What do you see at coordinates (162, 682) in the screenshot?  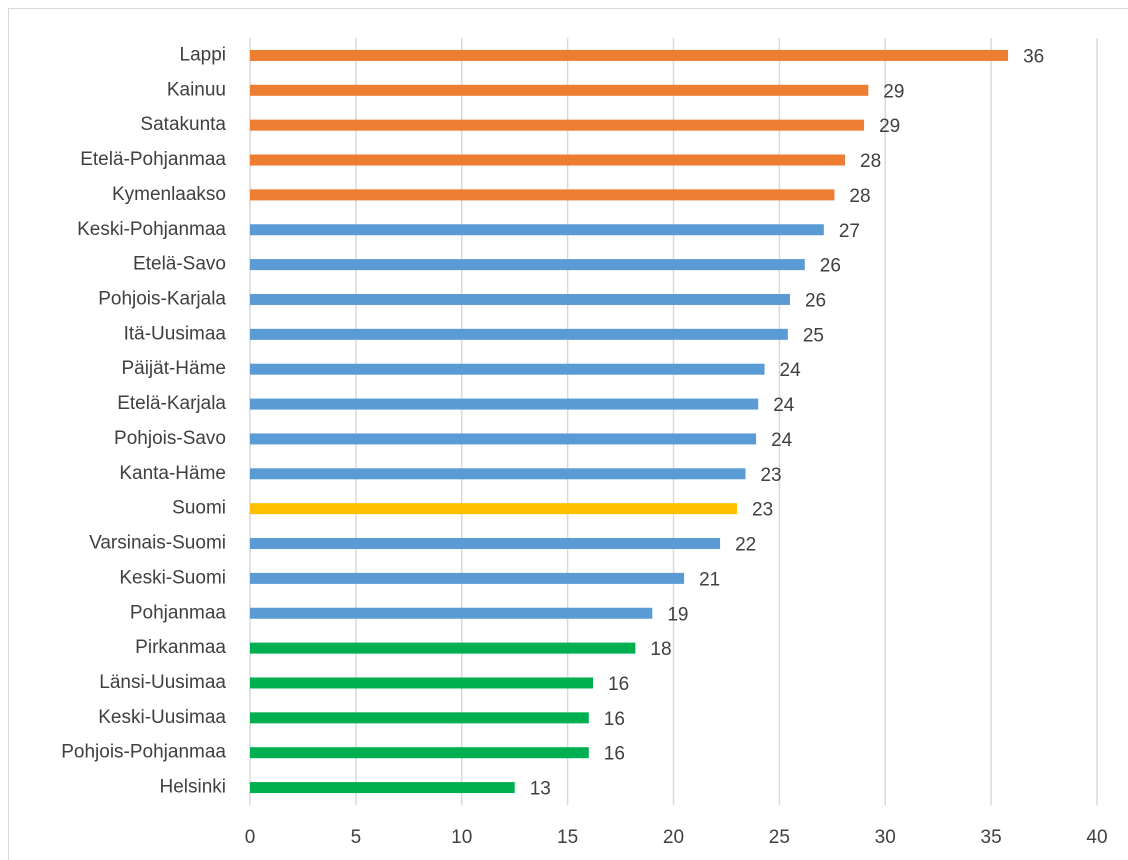 I see `y-tick-label: Länsi-Uusimaa` at bounding box center [162, 682].